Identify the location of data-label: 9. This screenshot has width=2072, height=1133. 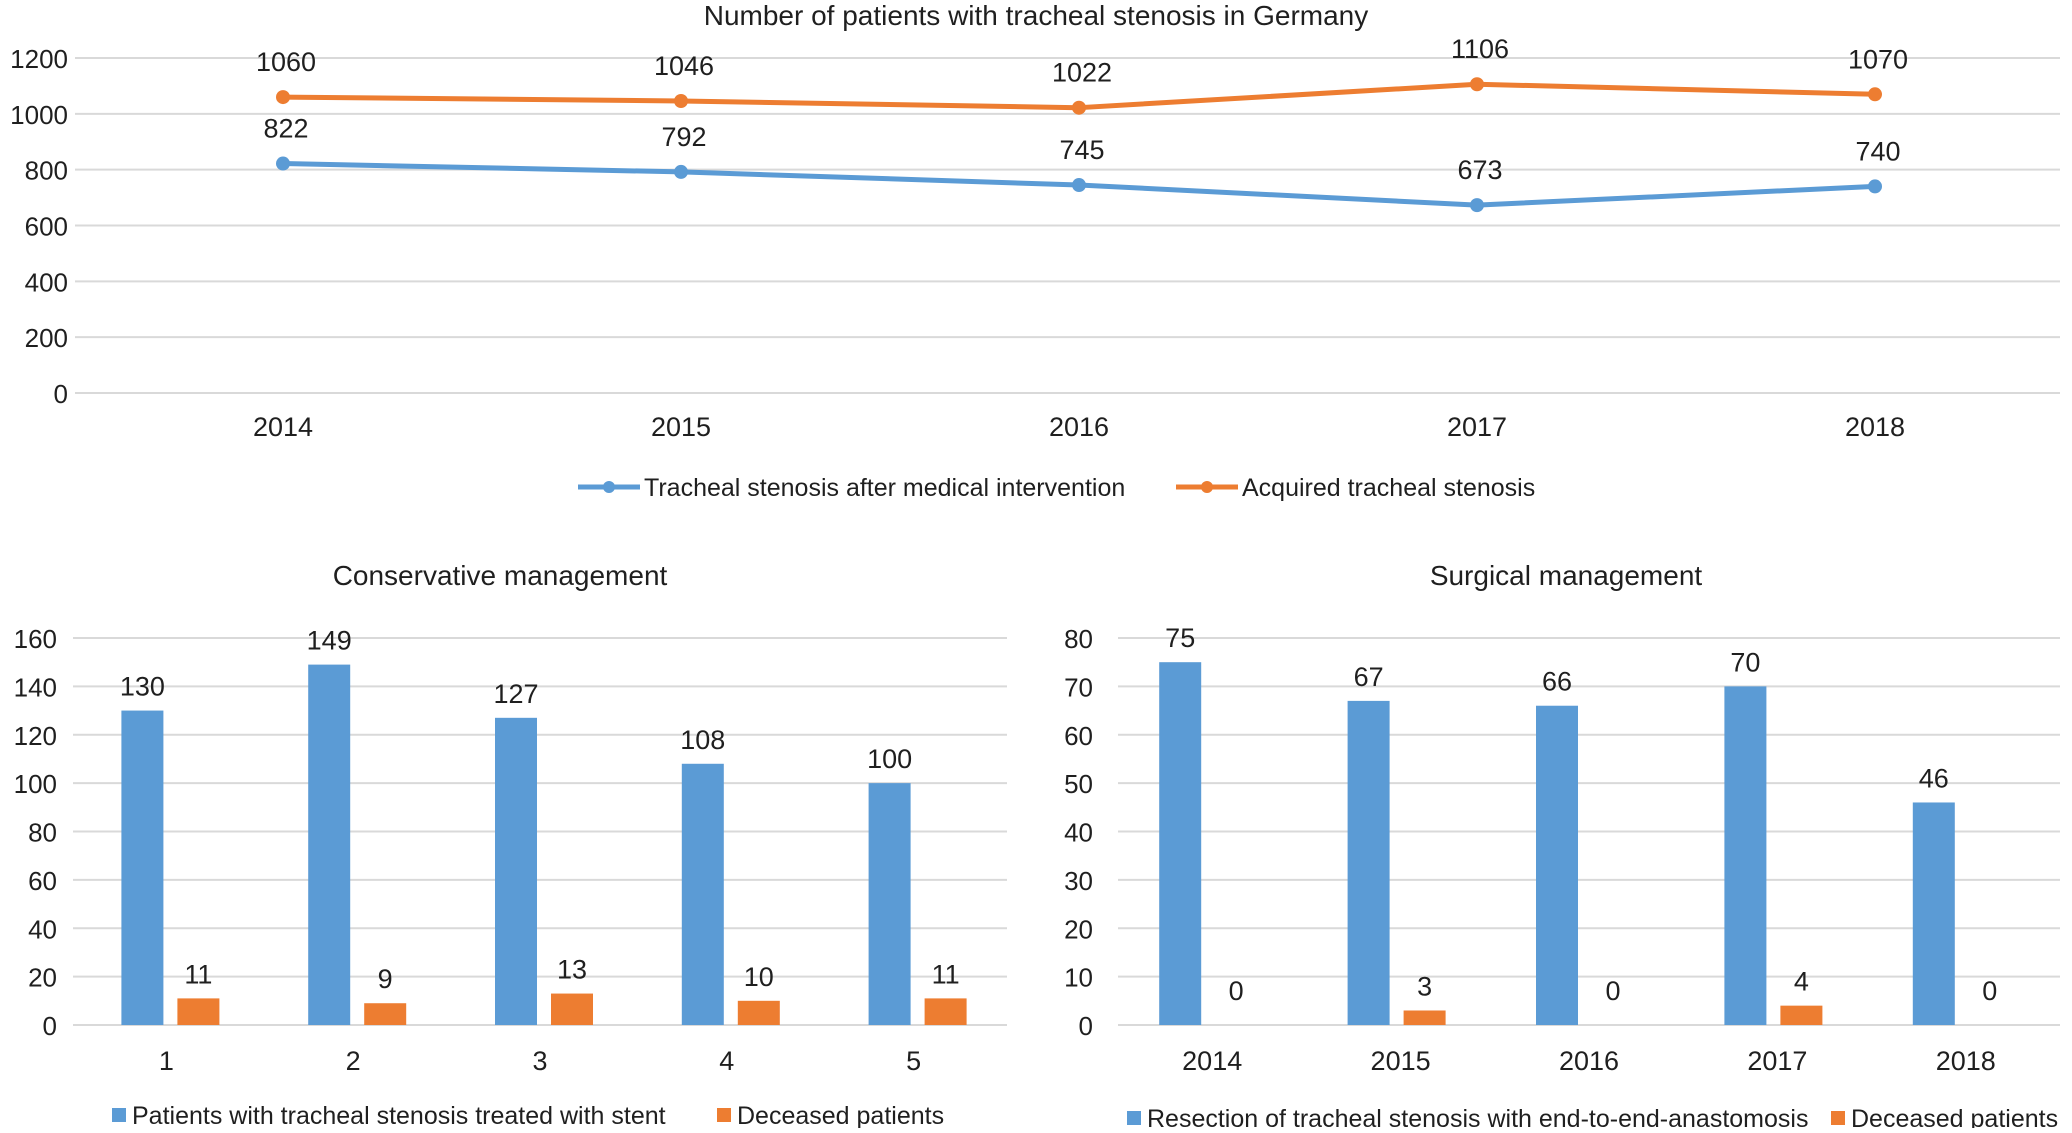
(385, 979).